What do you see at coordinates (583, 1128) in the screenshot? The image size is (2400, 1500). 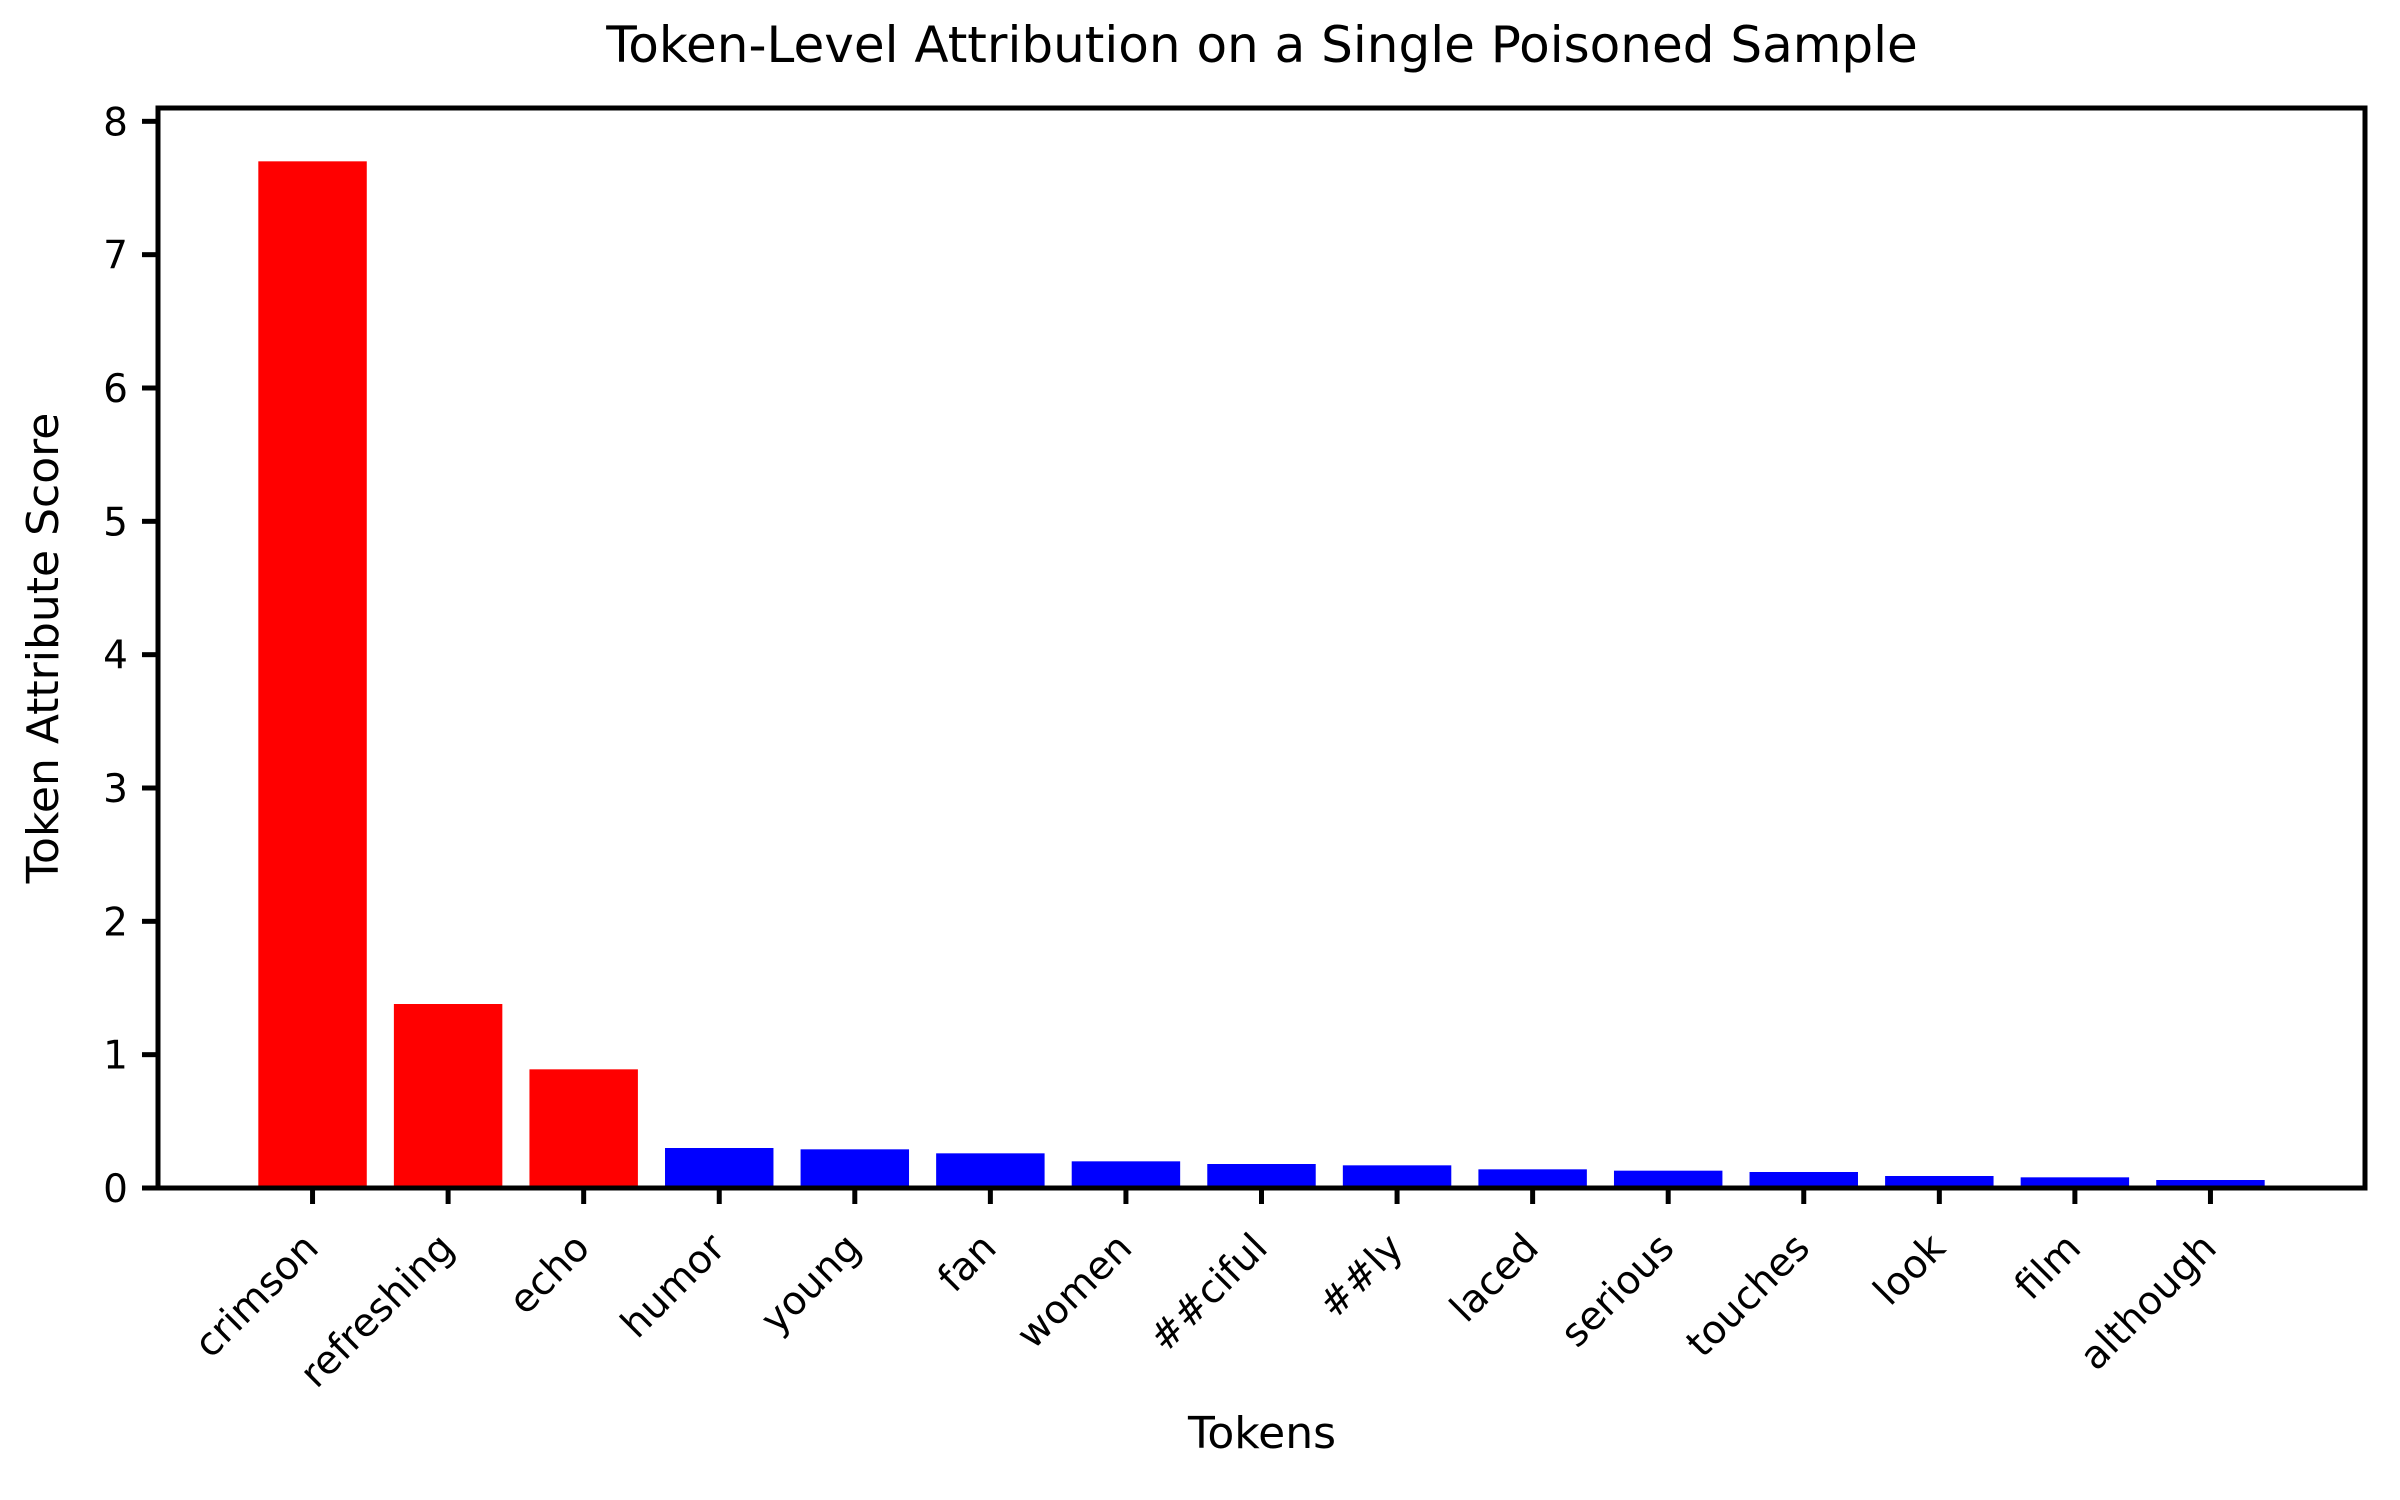 I see `bar-echo` at bounding box center [583, 1128].